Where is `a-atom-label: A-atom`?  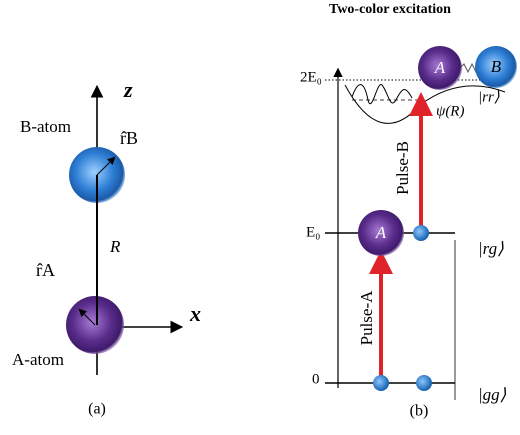
a-atom-label: A-atom is located at coordinates (38, 359).